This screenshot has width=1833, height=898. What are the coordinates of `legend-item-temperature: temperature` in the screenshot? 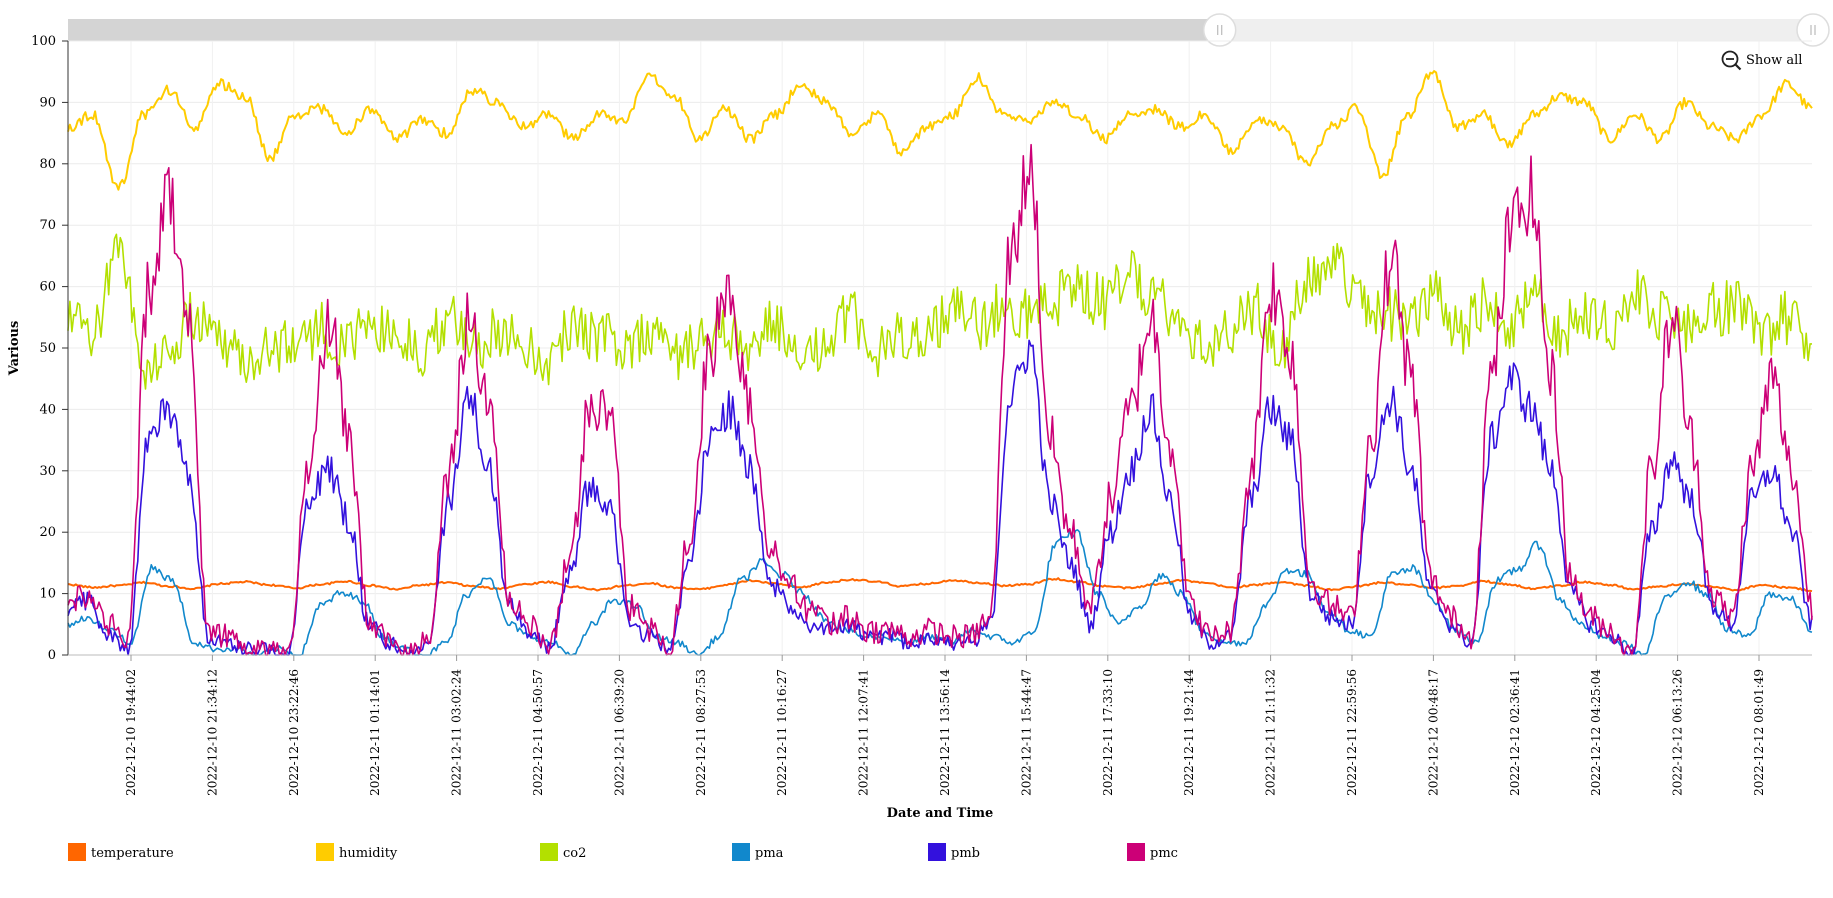 It's located at (121, 852).